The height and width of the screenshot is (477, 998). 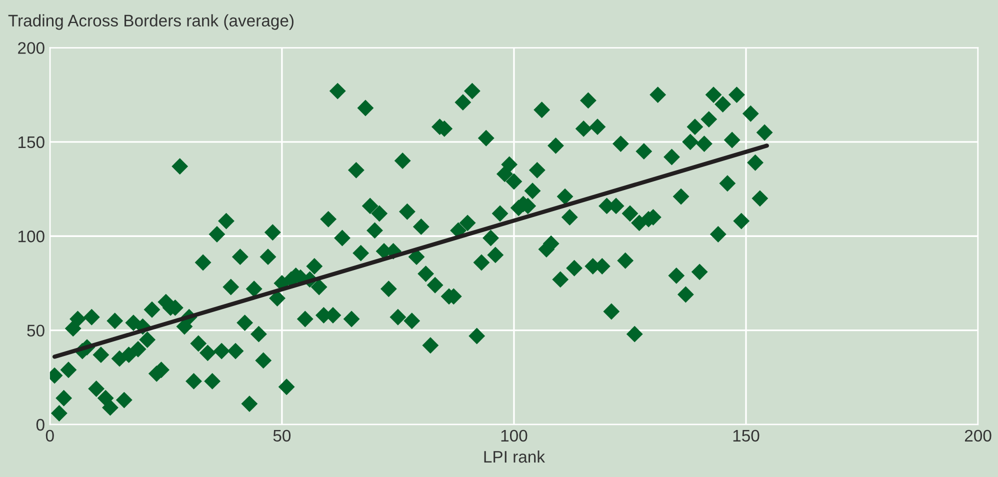 What do you see at coordinates (151, 22) in the screenshot?
I see `y-axis-title: Trading Across Borders rank (average)` at bounding box center [151, 22].